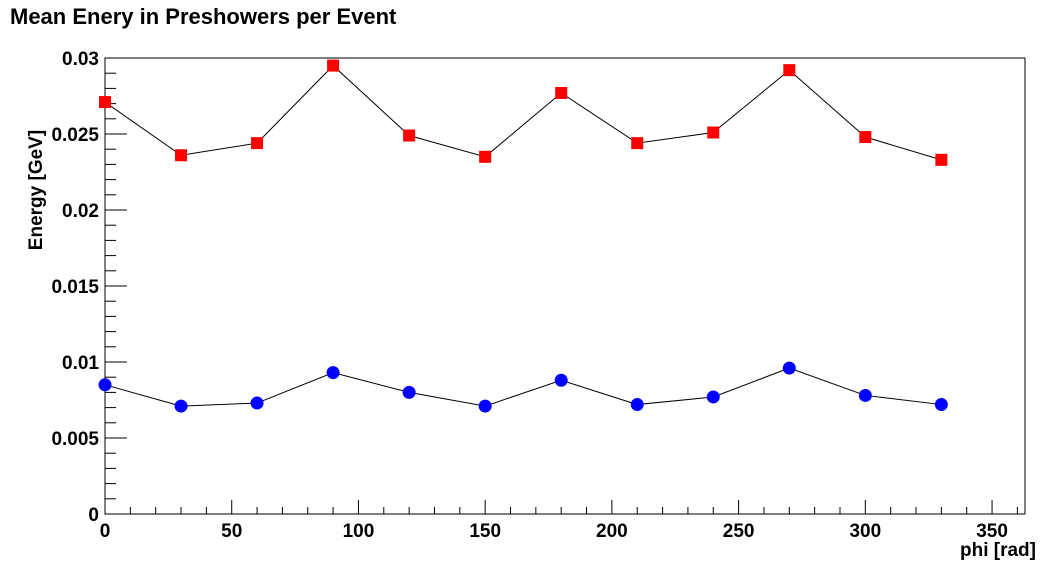 The image size is (1046, 572). What do you see at coordinates (105, 531) in the screenshot?
I see `x-tick-label: 0` at bounding box center [105, 531].